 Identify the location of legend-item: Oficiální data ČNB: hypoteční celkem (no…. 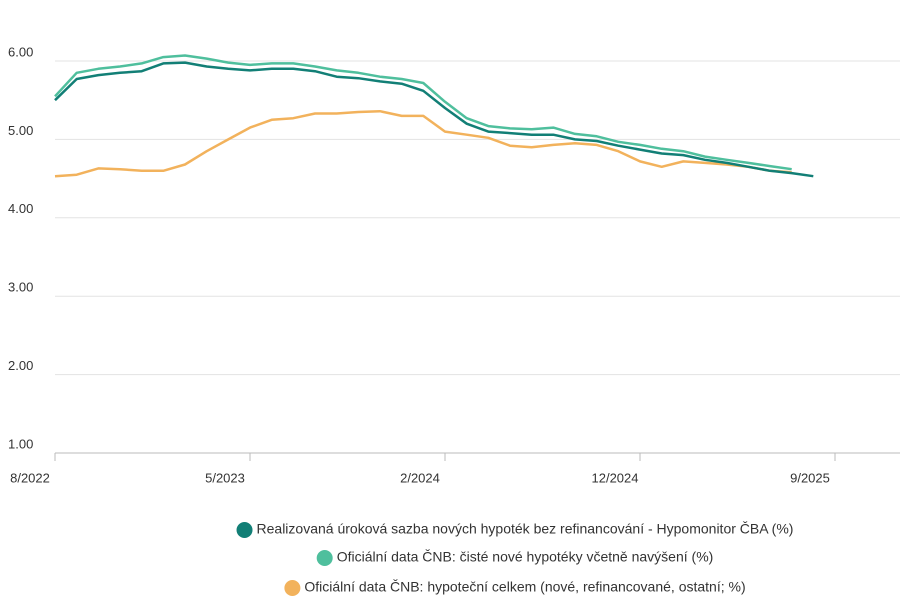
(515, 587).